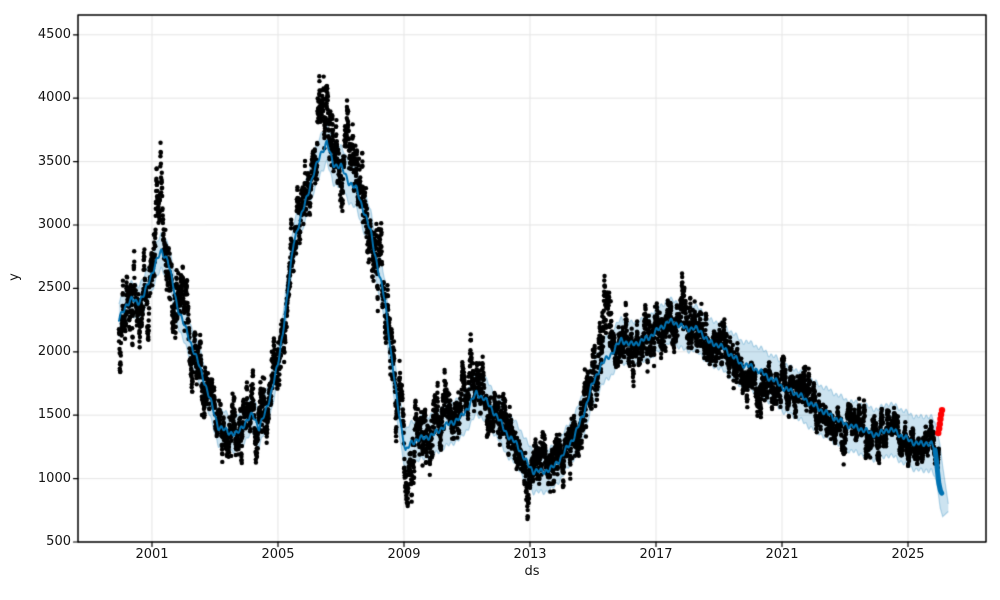 This screenshot has width=1000, height=600. What do you see at coordinates (278, 554) in the screenshot?
I see `x-tick-label-2005: 2005` at bounding box center [278, 554].